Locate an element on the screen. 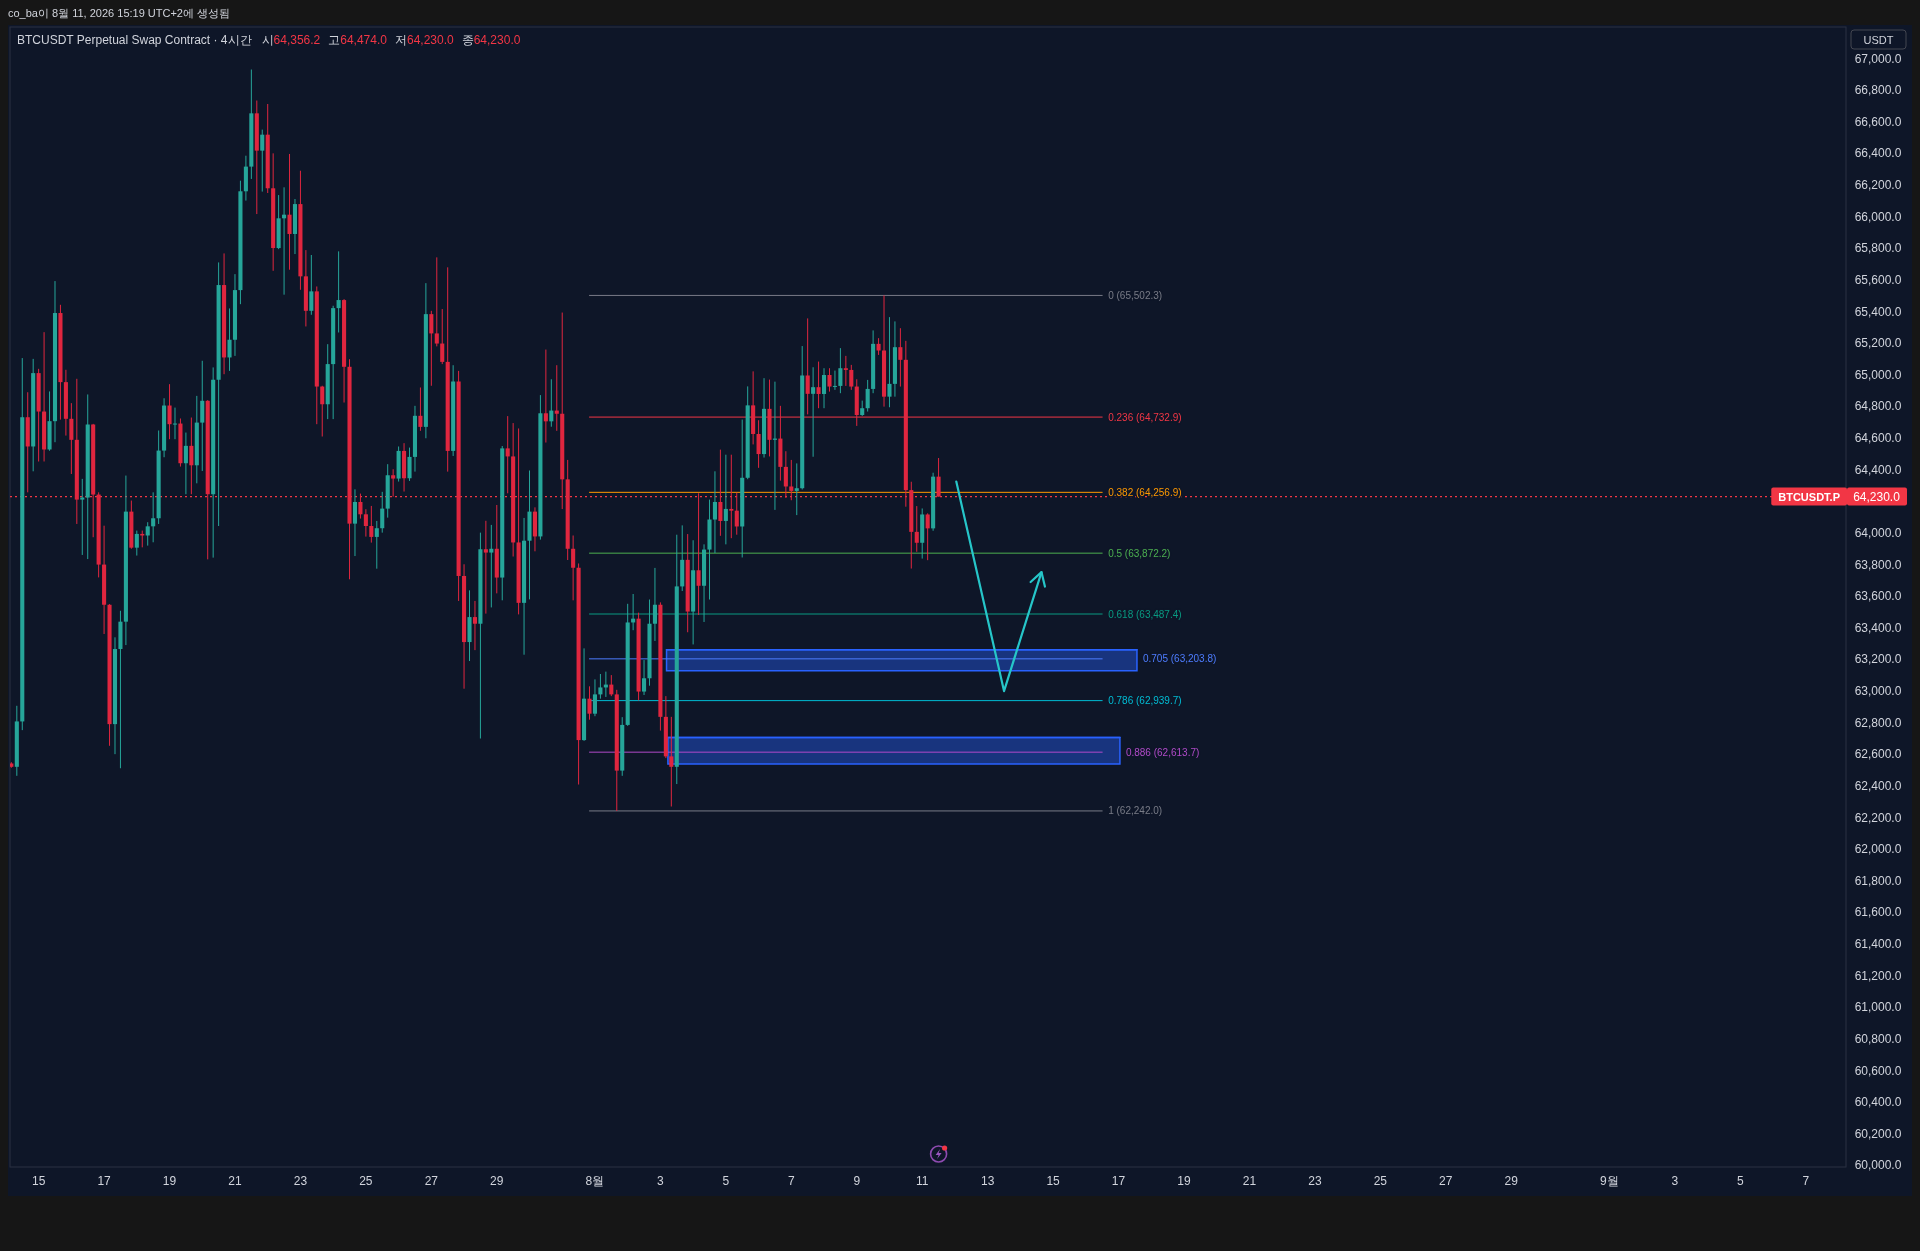  annotation: co_ba이 8월 11, 2026 15:19 UTC+2에 생성됨 is located at coordinates (119, 13).